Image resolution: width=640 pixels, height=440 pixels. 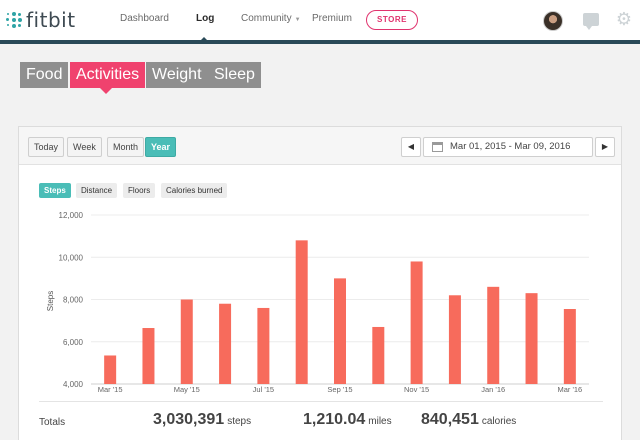 What do you see at coordinates (46, 147) in the screenshot?
I see `range-today-button: Today` at bounding box center [46, 147].